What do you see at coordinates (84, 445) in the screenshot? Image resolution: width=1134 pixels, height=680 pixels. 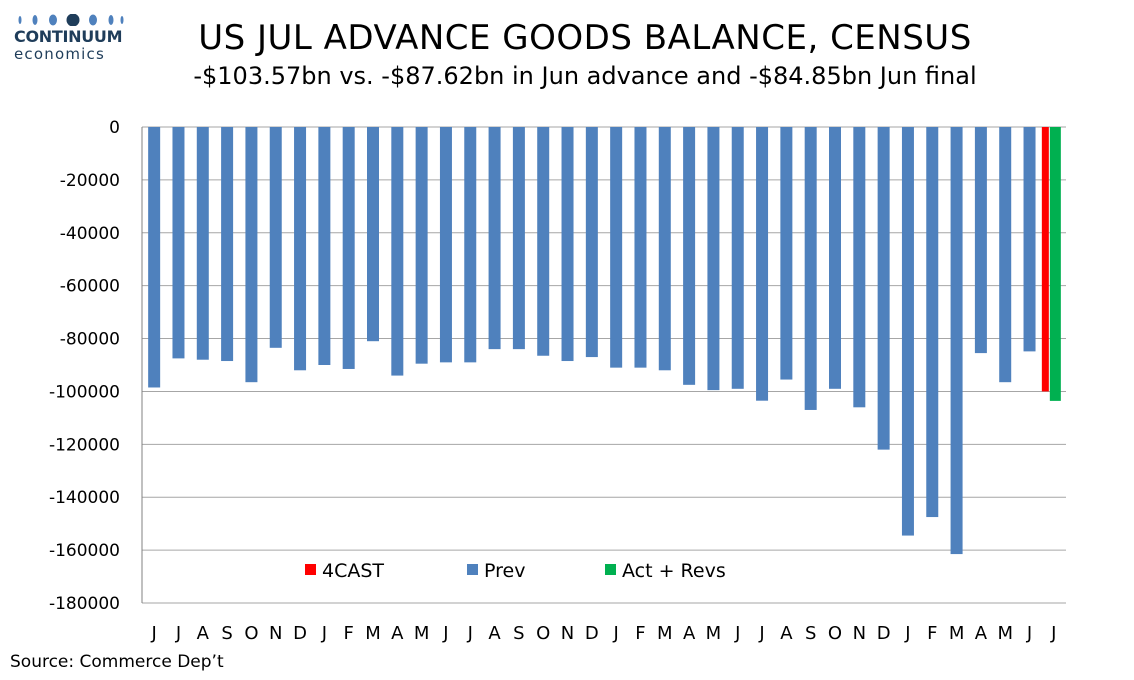 I see `y-tick-label: -120000` at bounding box center [84, 445].